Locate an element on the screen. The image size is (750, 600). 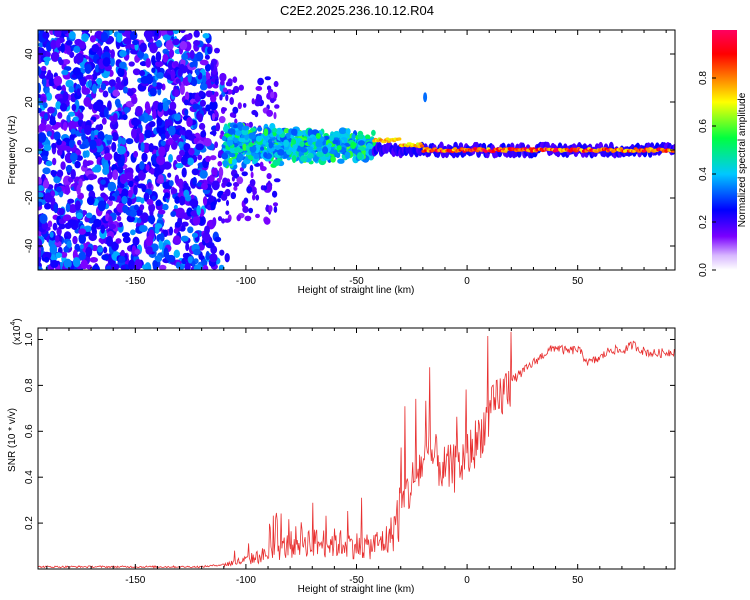
y-tick-label: 0.4 is located at coordinates (29, 477).